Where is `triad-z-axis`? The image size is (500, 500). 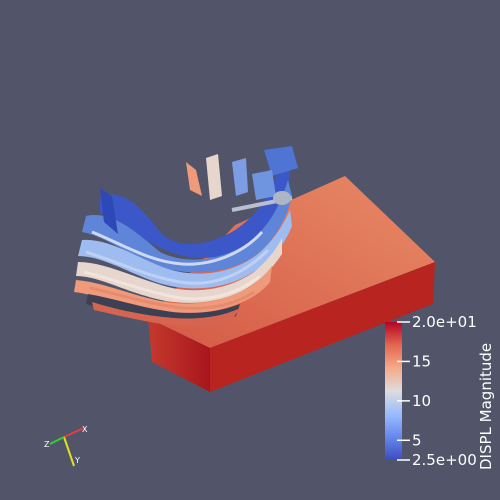 triad-z-axis is located at coordinates (57, 440).